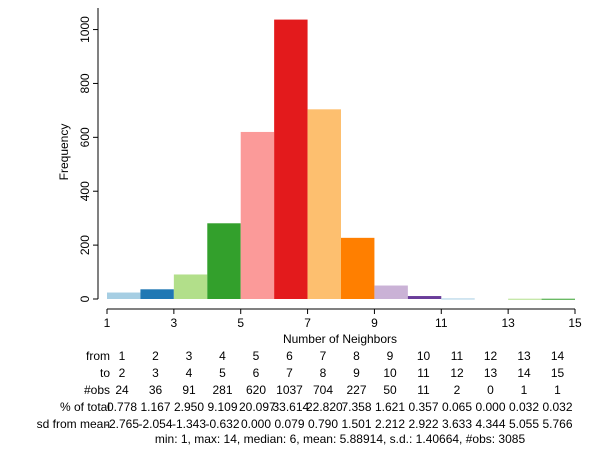 This screenshot has height=460, width=600. What do you see at coordinates (356, 407) in the screenshot?
I see `table-cell: 7.358` at bounding box center [356, 407].